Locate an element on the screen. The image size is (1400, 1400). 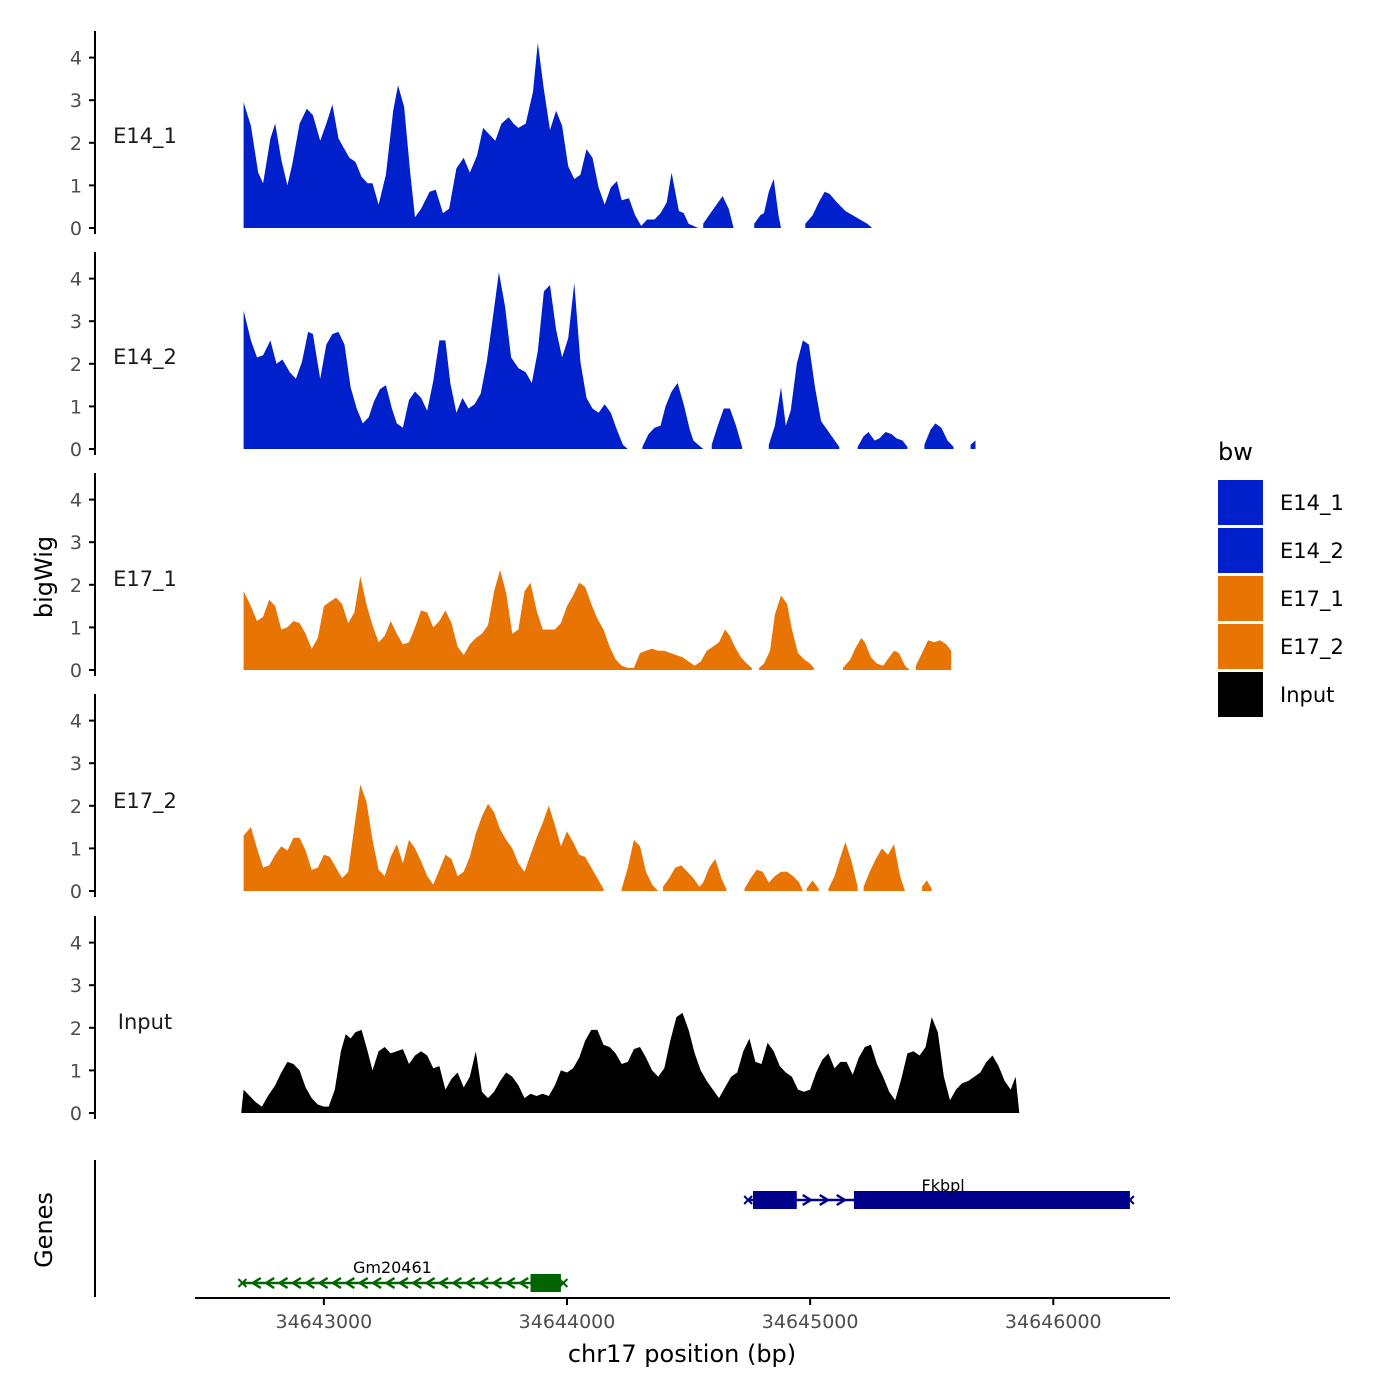
track-E14_2: 0 1 2 3 4 E14_2 is located at coordinates (523, 356).